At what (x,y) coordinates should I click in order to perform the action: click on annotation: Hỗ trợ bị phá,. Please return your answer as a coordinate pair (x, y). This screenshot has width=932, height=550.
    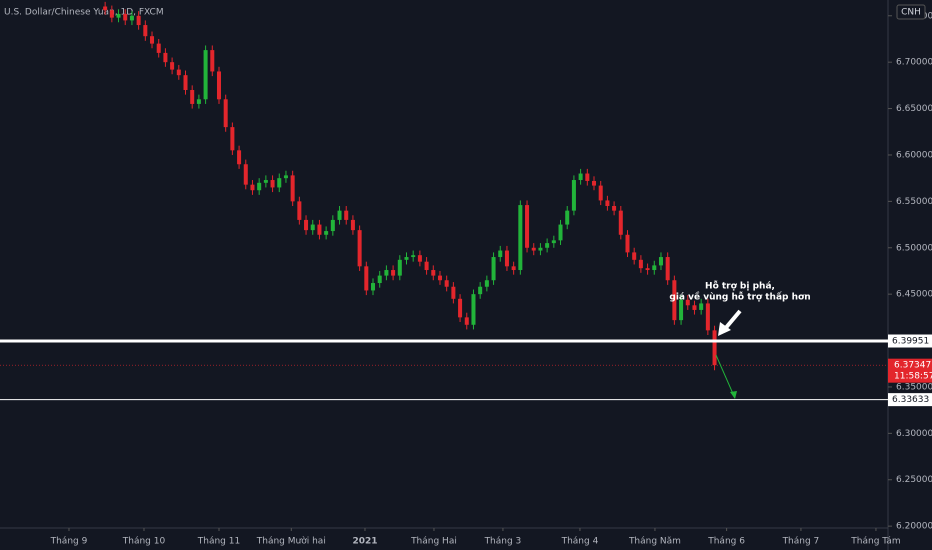
    Looking at the image, I should click on (740, 286).